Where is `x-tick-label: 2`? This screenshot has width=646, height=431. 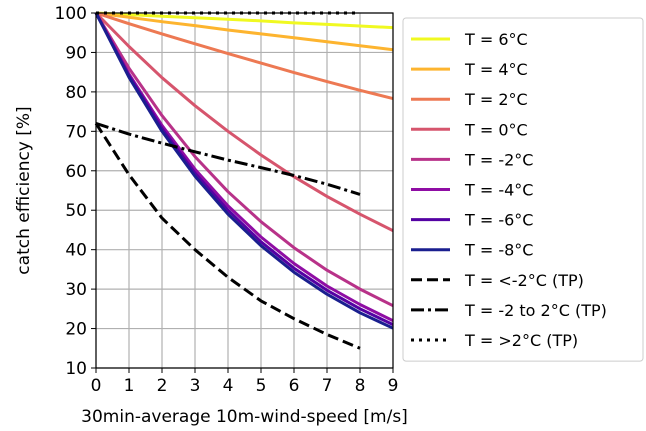 x-tick-label: 2 is located at coordinates (162, 386).